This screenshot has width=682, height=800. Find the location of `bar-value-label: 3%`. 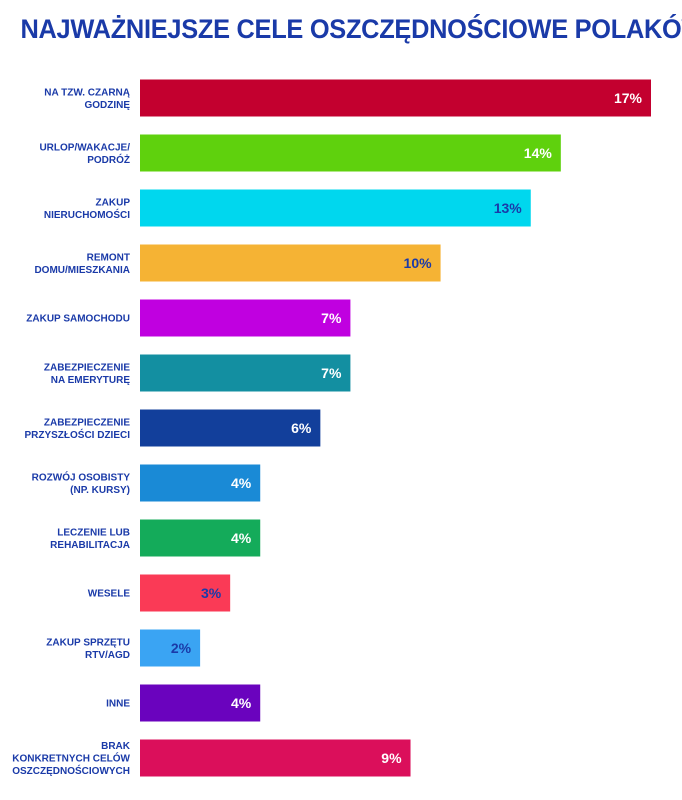

bar-value-label: 3% is located at coordinates (211, 593).